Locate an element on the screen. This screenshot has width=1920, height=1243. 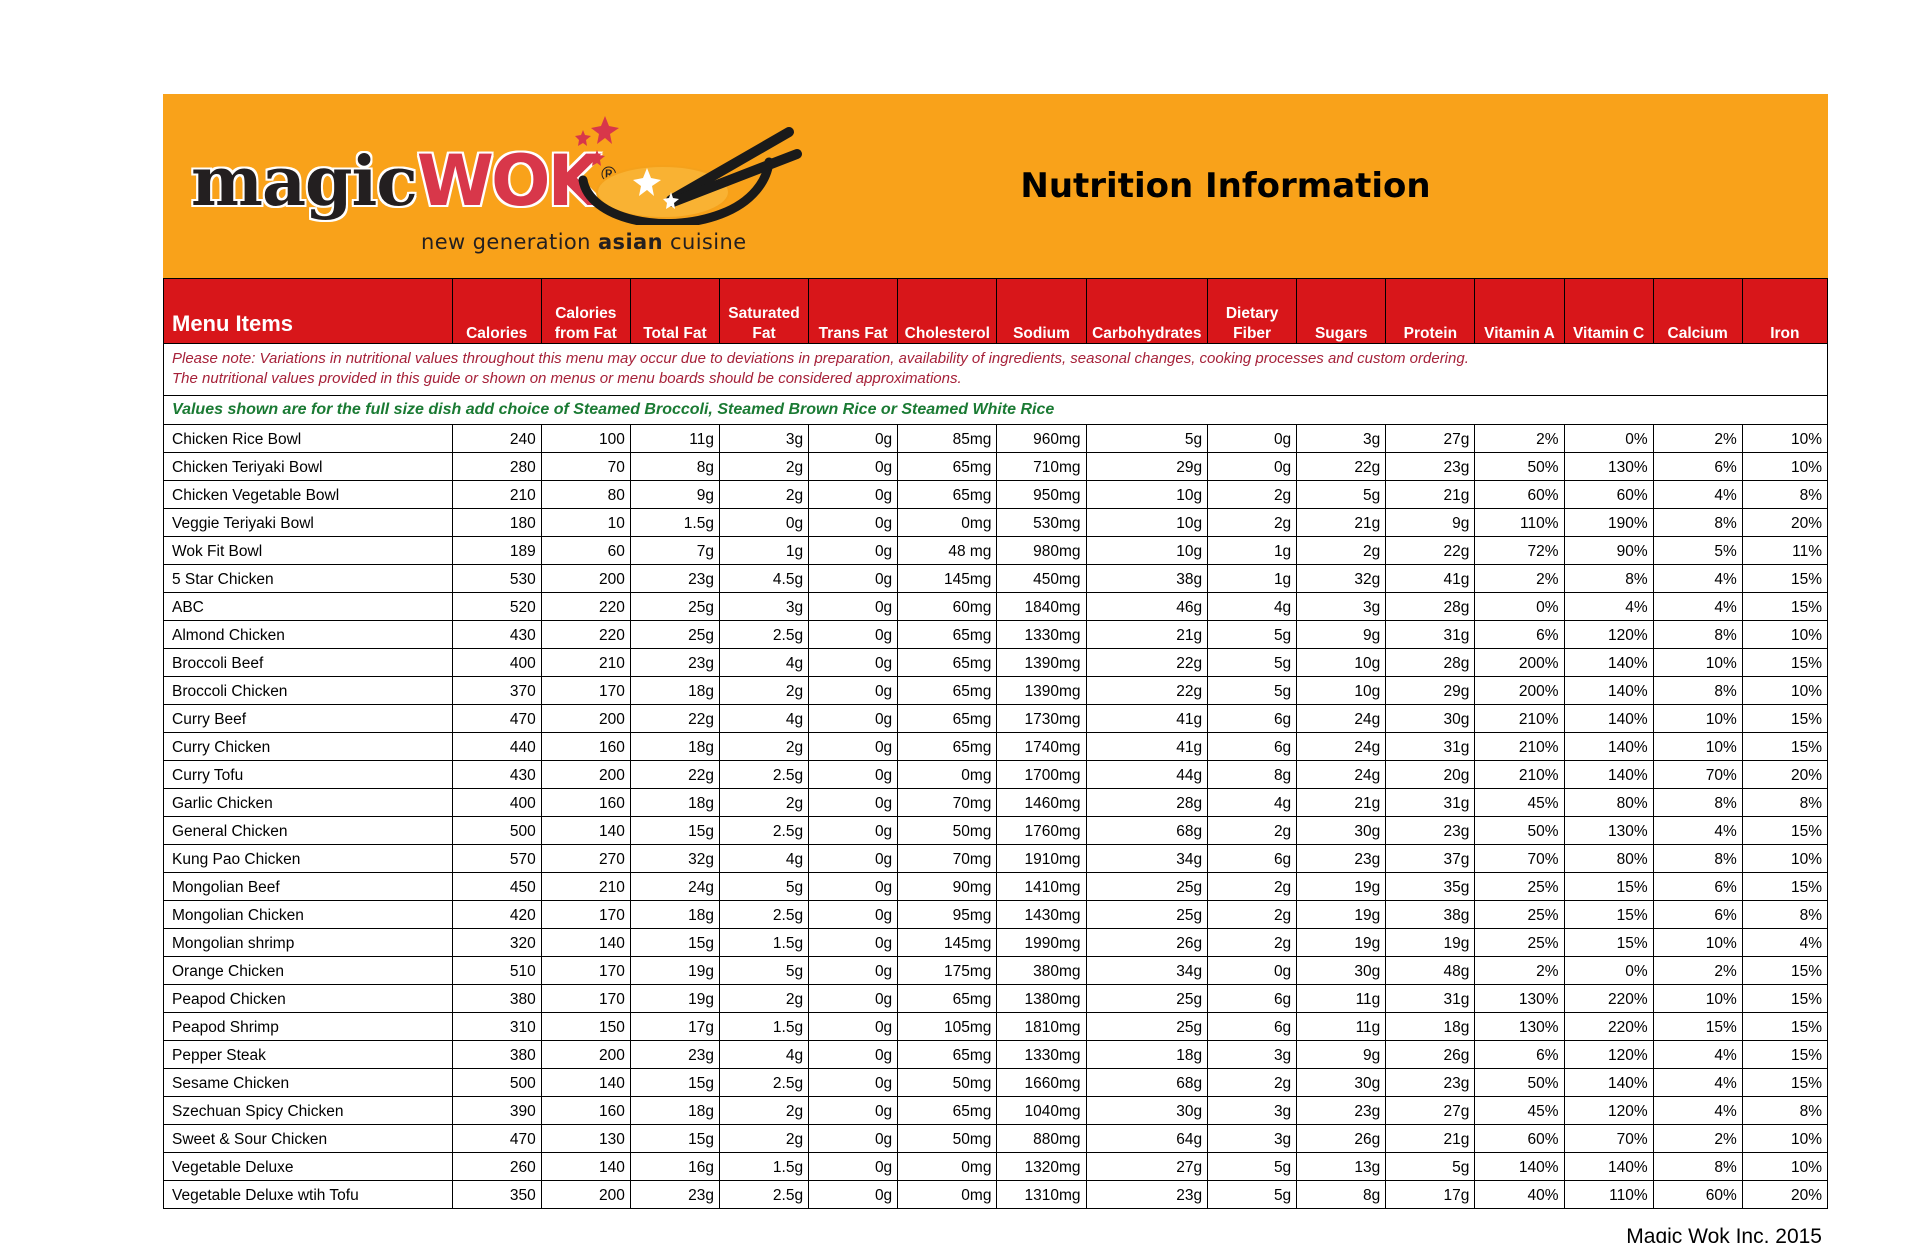
nutrition-value: 1660mg is located at coordinates (1041, 1082).